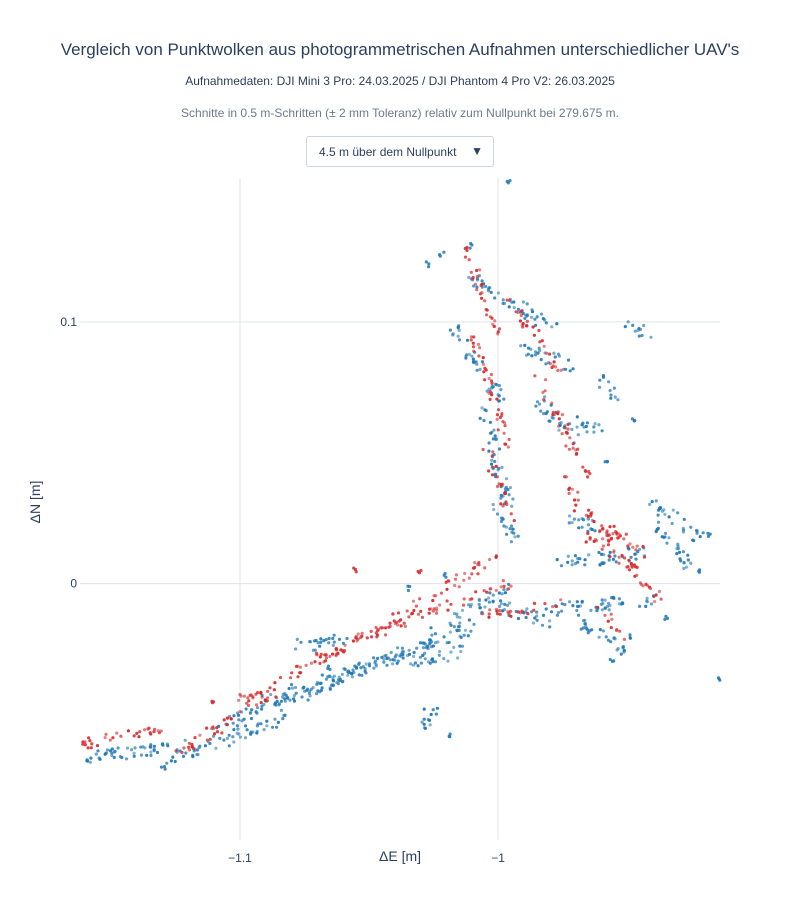  I want to click on section-height-dropdown: 4.5 m über dem Nullpunkt ▼, so click(400, 151).